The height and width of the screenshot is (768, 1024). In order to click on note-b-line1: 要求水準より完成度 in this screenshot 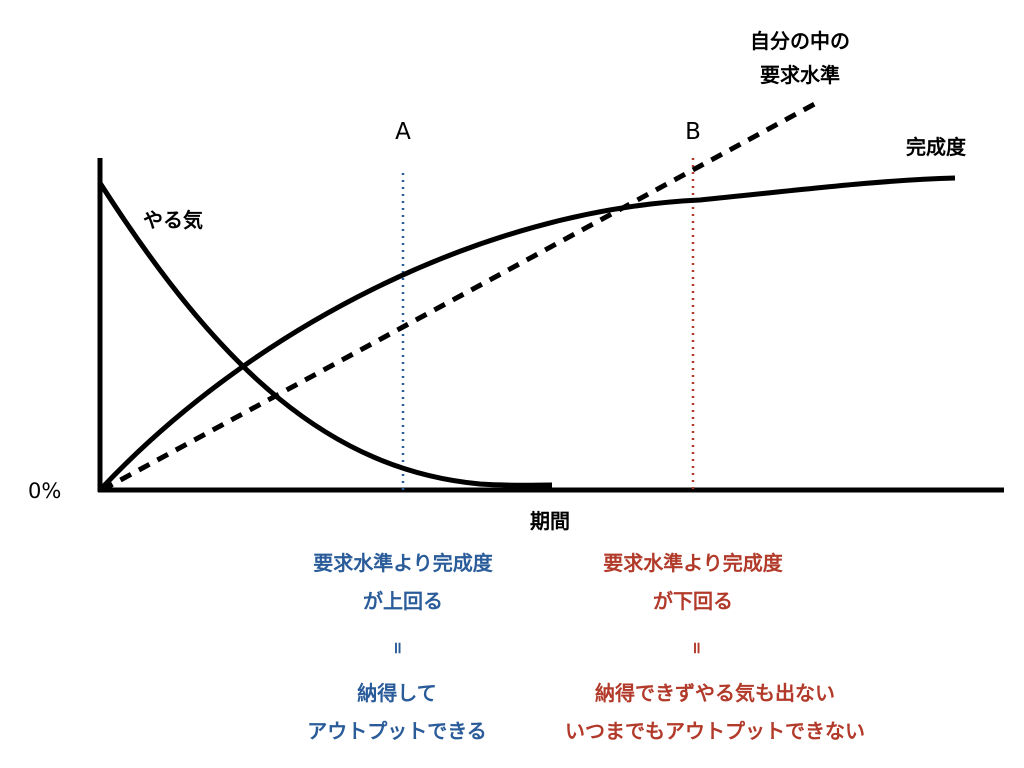, I will do `click(693, 563)`.